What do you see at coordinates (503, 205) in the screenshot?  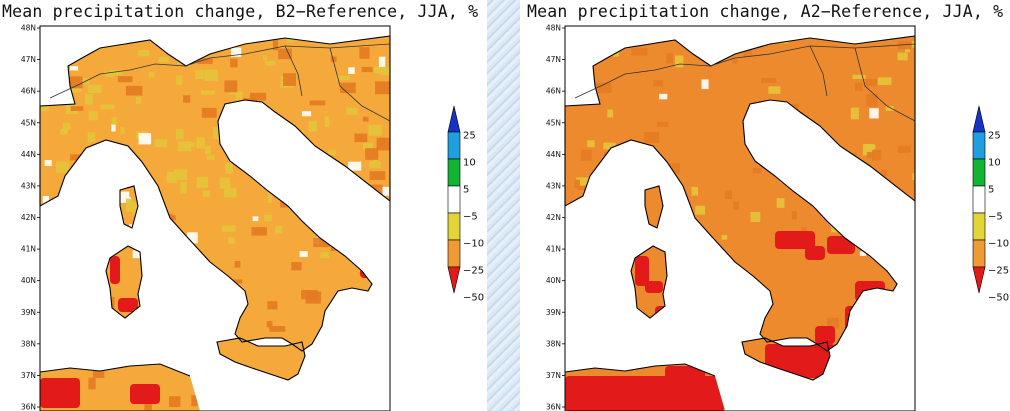 I see `divider-strip` at bounding box center [503, 205].